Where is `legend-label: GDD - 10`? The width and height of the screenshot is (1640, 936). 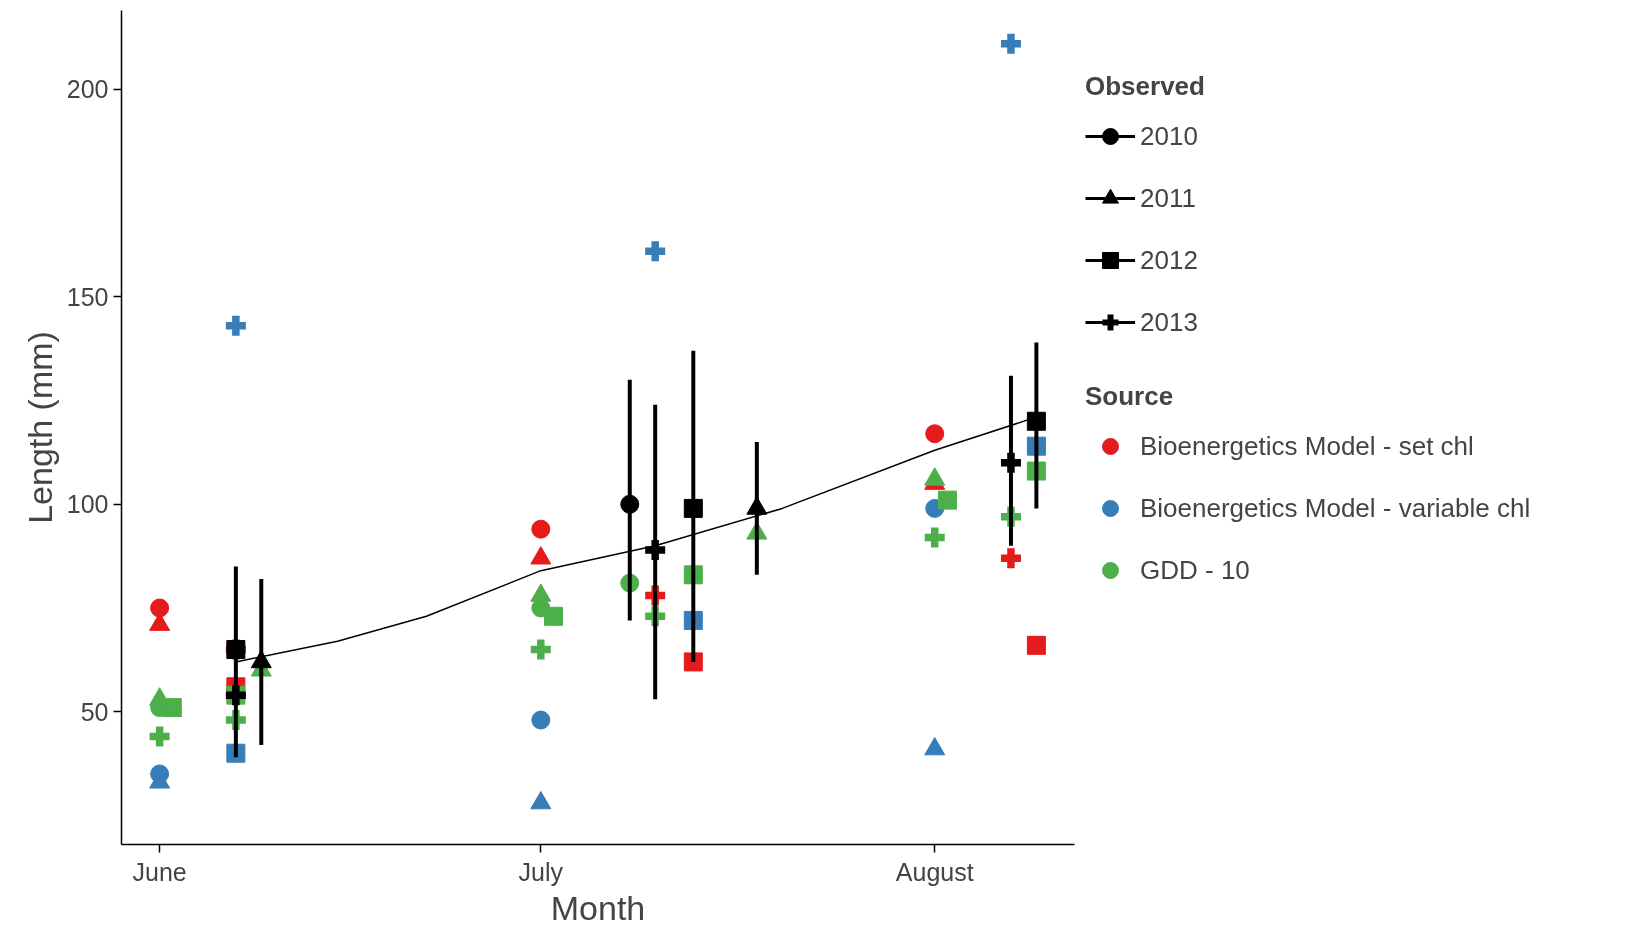
legend-label: GDD - 10 is located at coordinates (1195, 570).